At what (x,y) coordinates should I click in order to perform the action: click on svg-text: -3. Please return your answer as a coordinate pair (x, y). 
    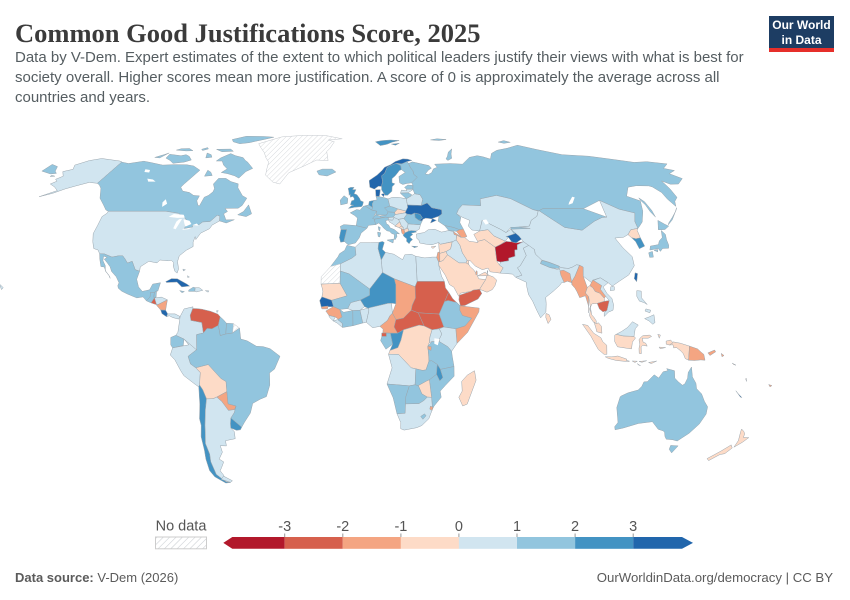
    Looking at the image, I should click on (284, 527).